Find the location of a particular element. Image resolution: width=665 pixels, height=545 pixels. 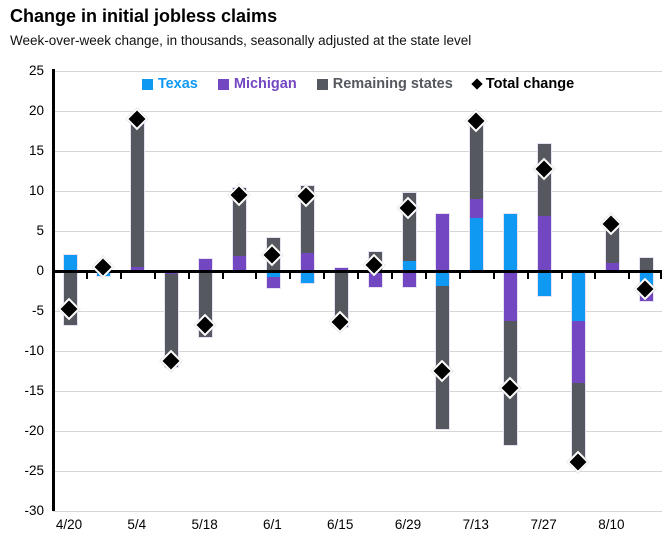

y-axis-tick-label: -10 is located at coordinates (34, 350).